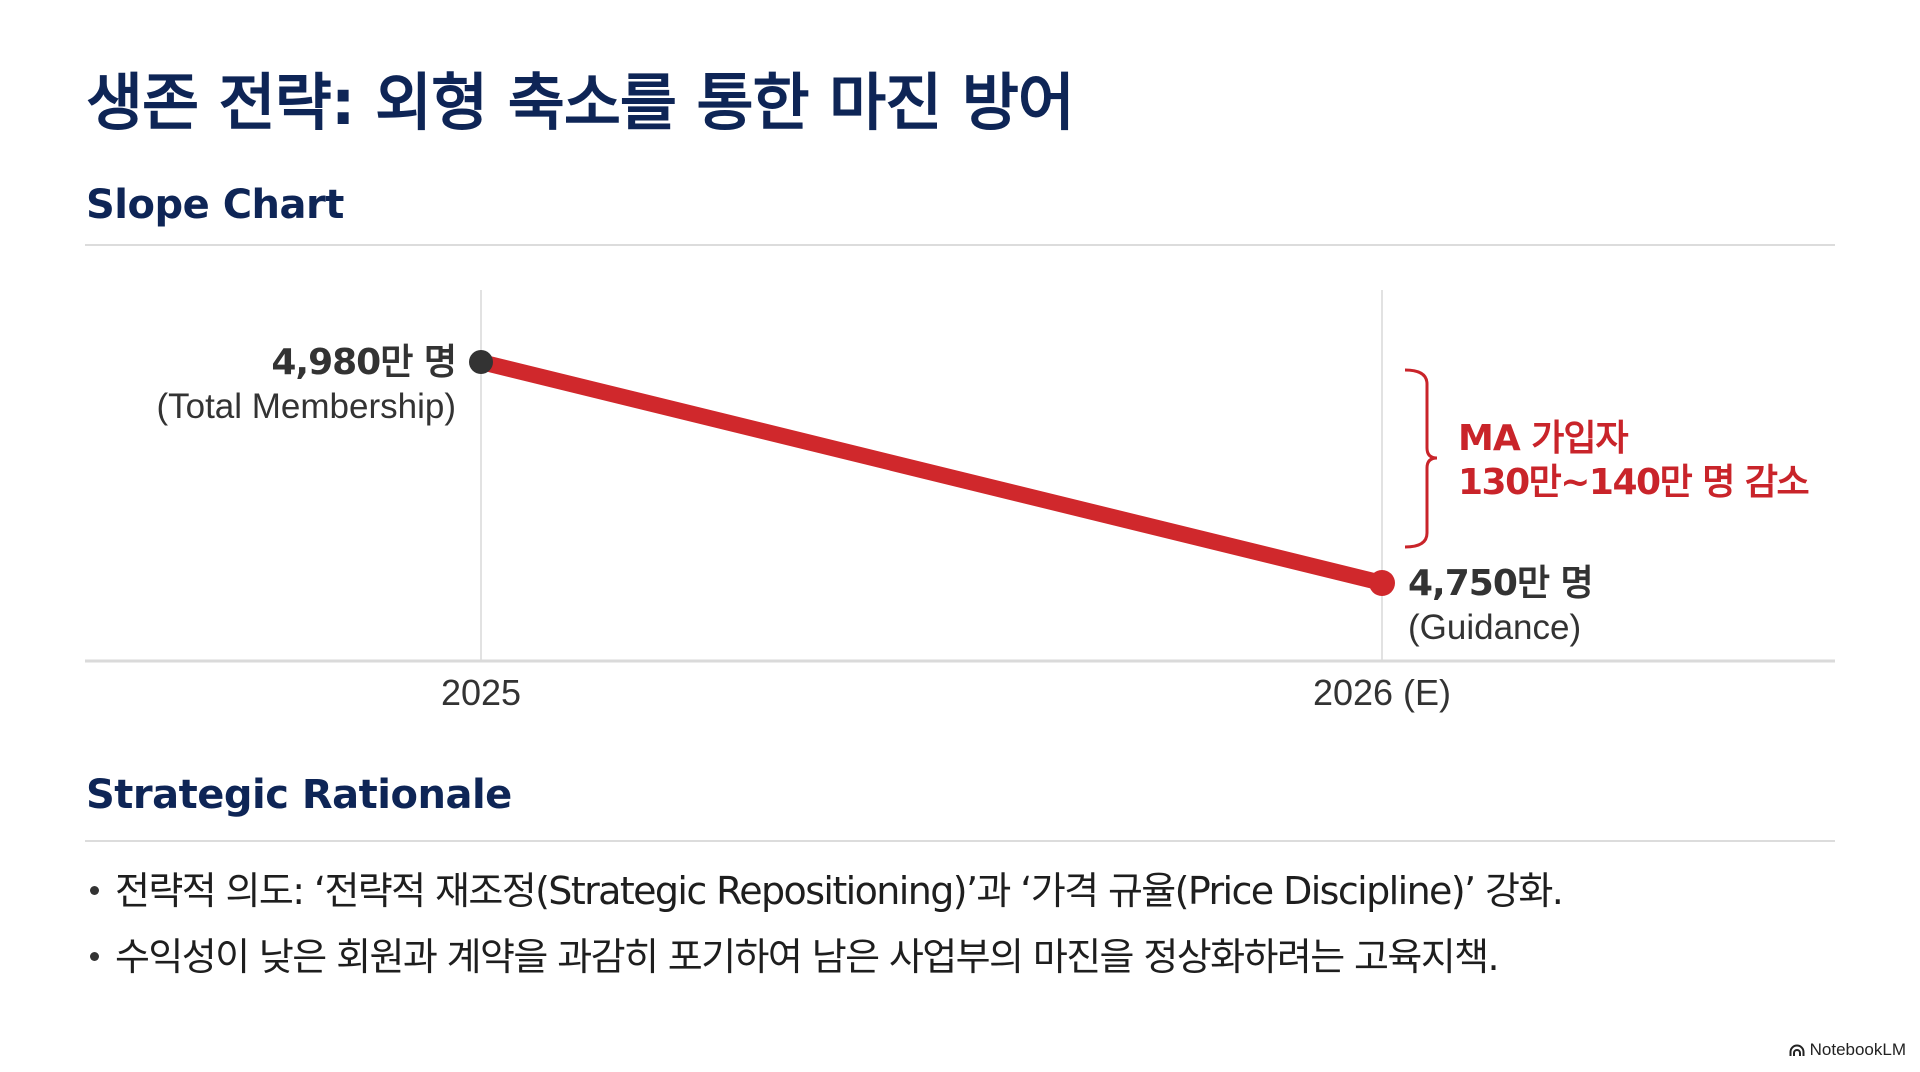 Image resolution: width=1920 pixels, height=1072 pixels. Describe the element at coordinates (306, 406) in the screenshot. I see `data-label-sublabel: (Total Membership)` at that location.